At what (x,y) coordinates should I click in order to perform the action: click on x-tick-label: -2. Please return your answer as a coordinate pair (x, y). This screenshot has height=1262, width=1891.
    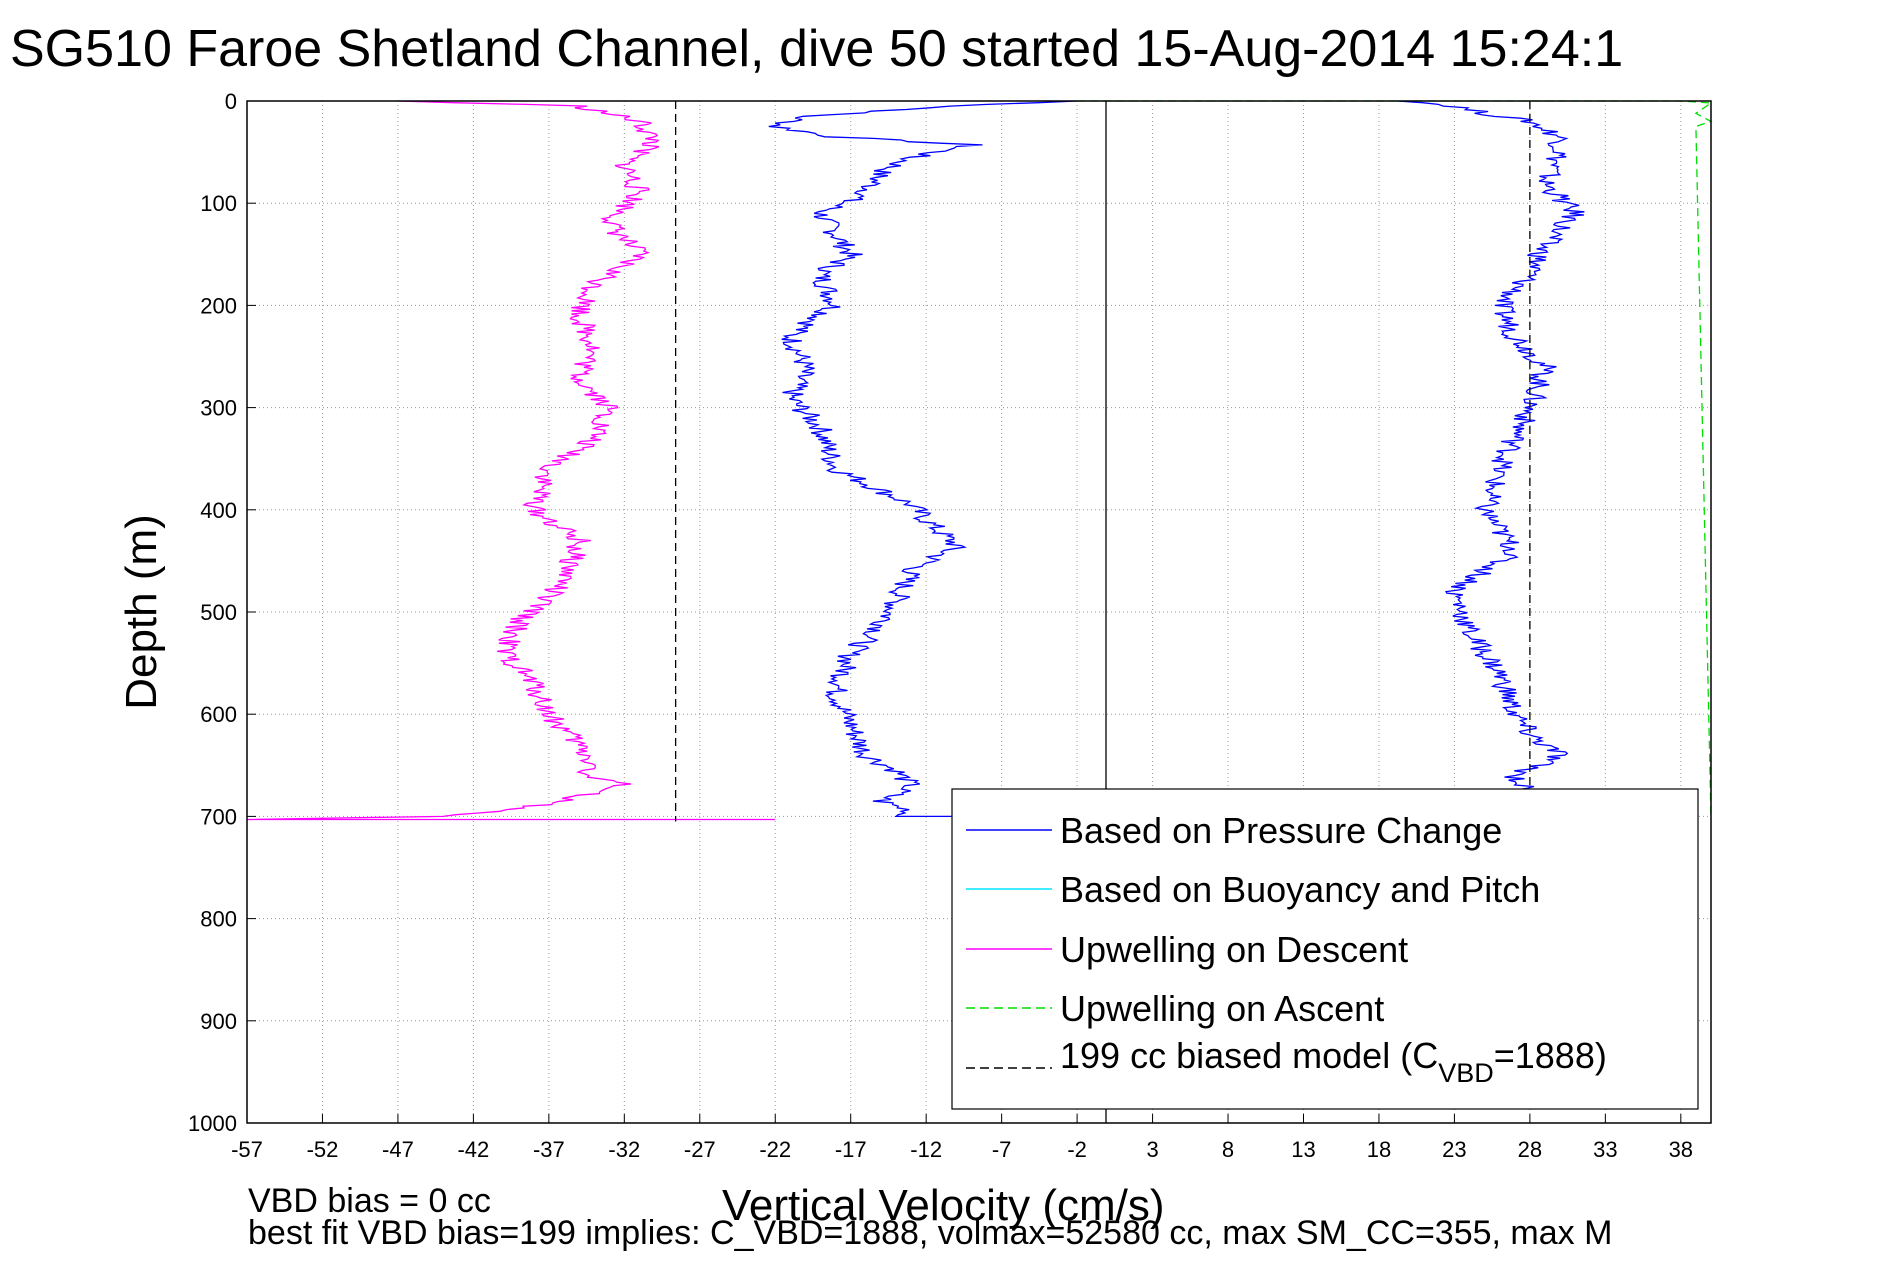
    Looking at the image, I should click on (1077, 1149).